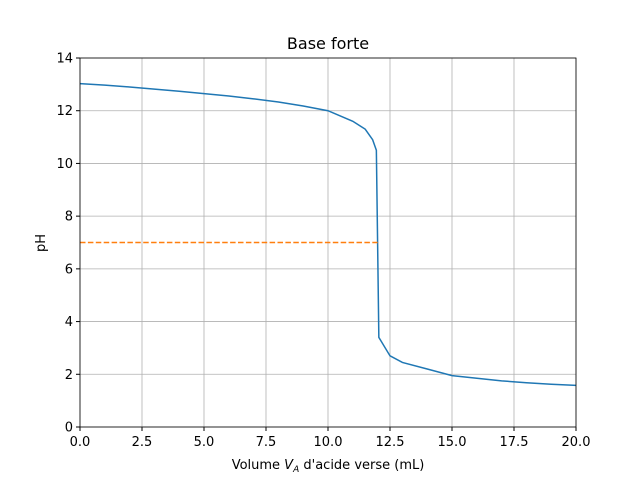 This screenshot has width=640, height=480. What do you see at coordinates (390, 442) in the screenshot?
I see `x-tick-label: 12.5` at bounding box center [390, 442].